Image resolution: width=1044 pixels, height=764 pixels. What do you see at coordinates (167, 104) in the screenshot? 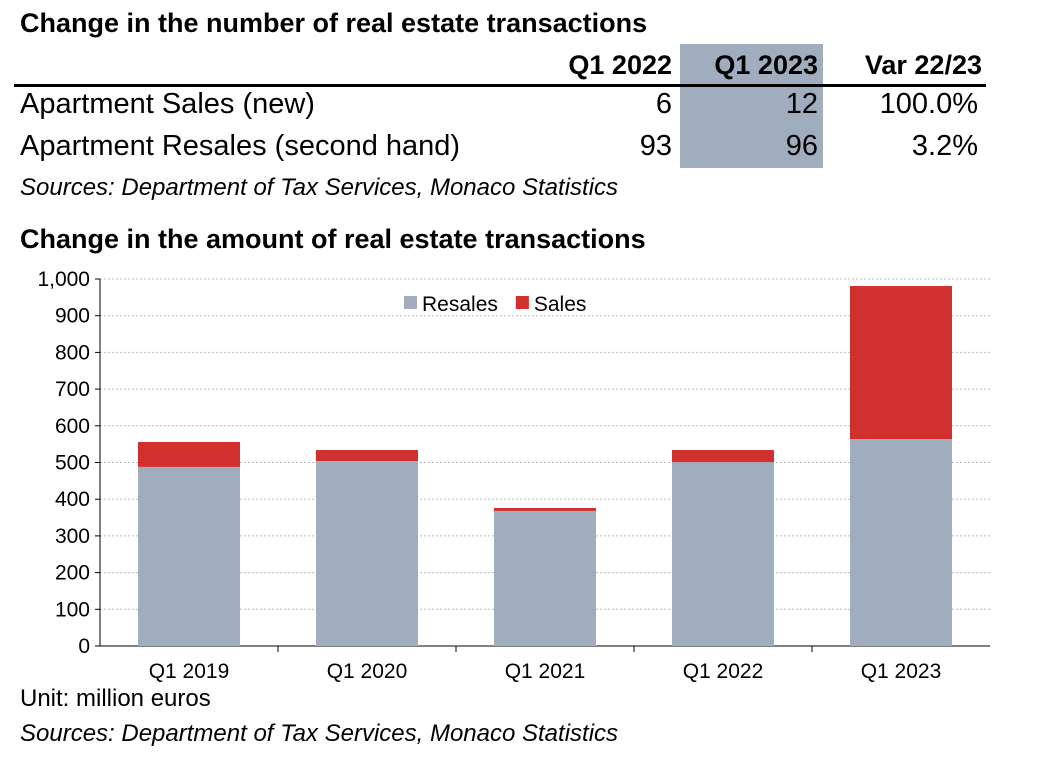
I see `row-label: Apartment Sales (new)` at bounding box center [167, 104].